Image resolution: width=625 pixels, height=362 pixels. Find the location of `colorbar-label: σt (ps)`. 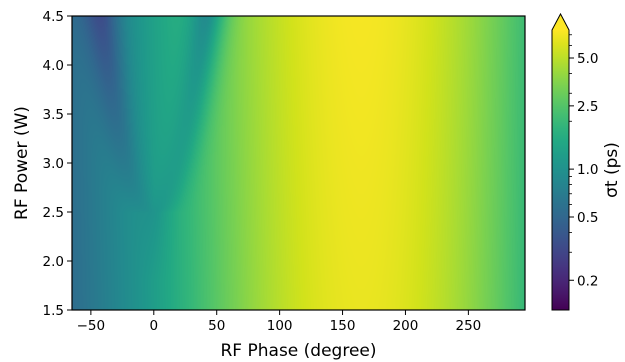

colorbar-label: σt (ps) is located at coordinates (612, 170).